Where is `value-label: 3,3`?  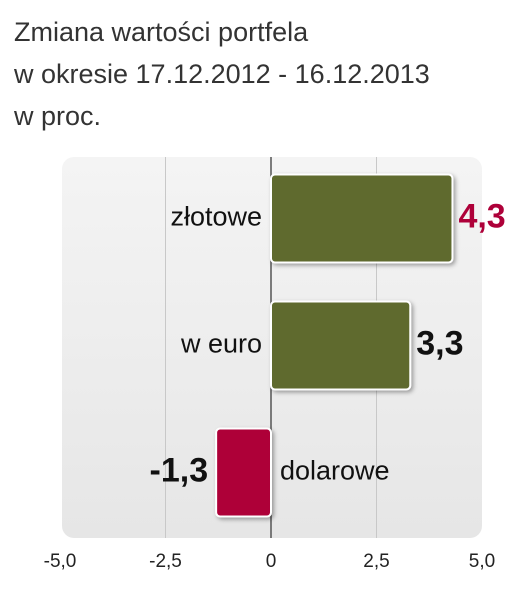 value-label: 3,3 is located at coordinates (439, 343).